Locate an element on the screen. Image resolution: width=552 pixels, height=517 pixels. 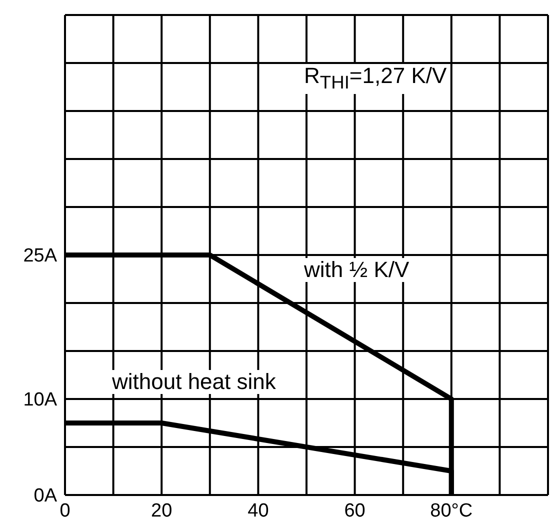
y-tick-label: 25A is located at coordinates (40, 256).